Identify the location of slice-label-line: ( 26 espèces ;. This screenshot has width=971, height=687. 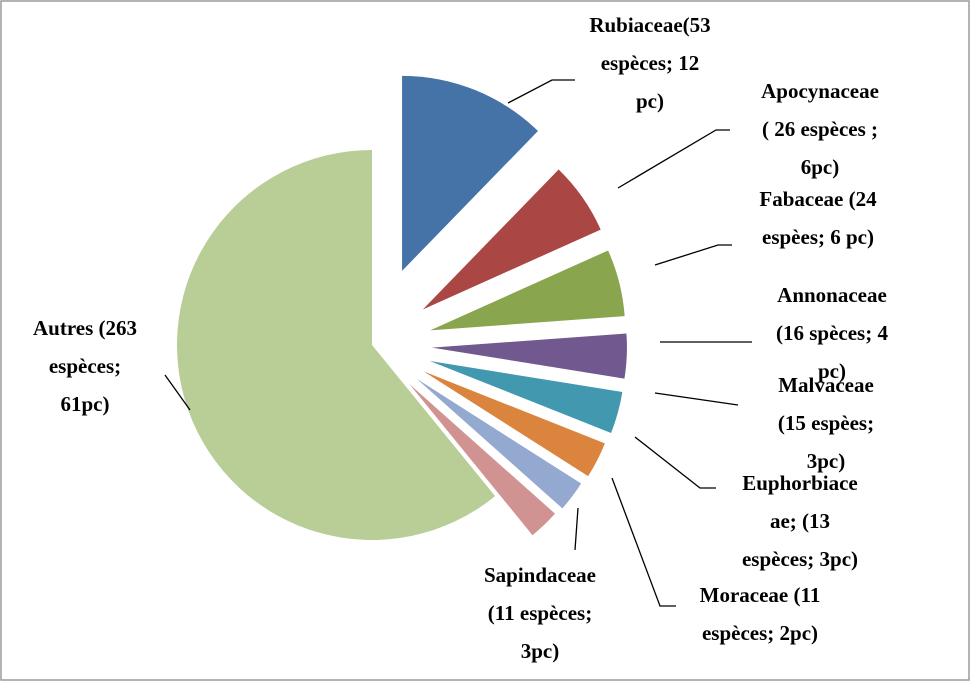
(820, 129).